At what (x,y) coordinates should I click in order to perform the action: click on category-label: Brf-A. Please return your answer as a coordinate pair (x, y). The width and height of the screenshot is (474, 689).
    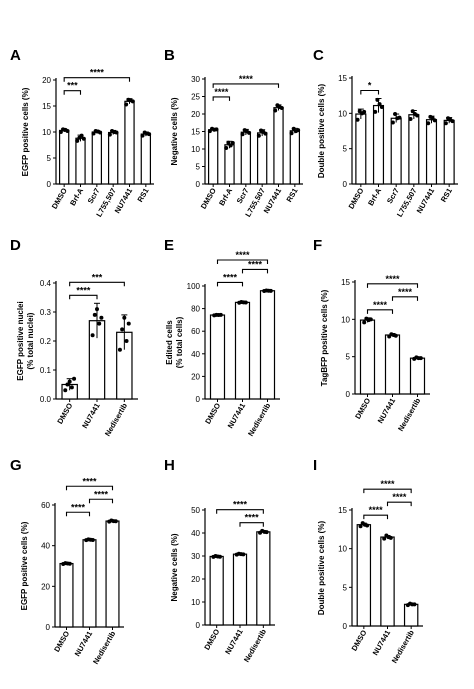
    Looking at the image, I should click on (76, 196).